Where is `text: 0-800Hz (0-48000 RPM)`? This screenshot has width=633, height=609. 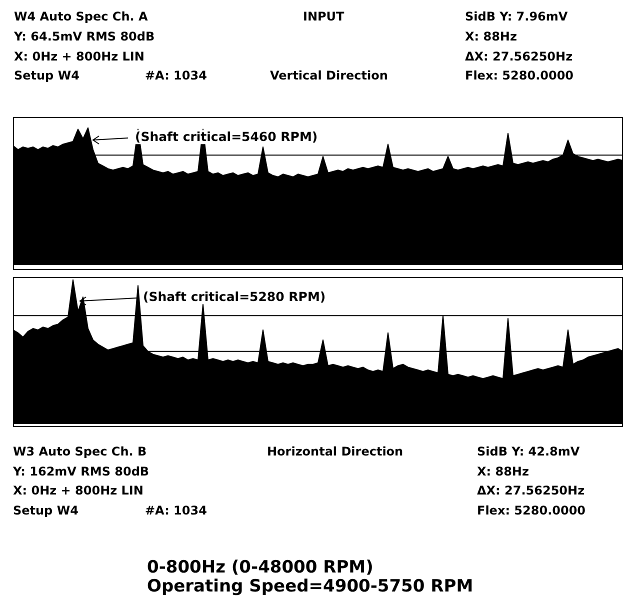
text: 0-800Hz (0-48000 RPM) is located at coordinates (260, 568).